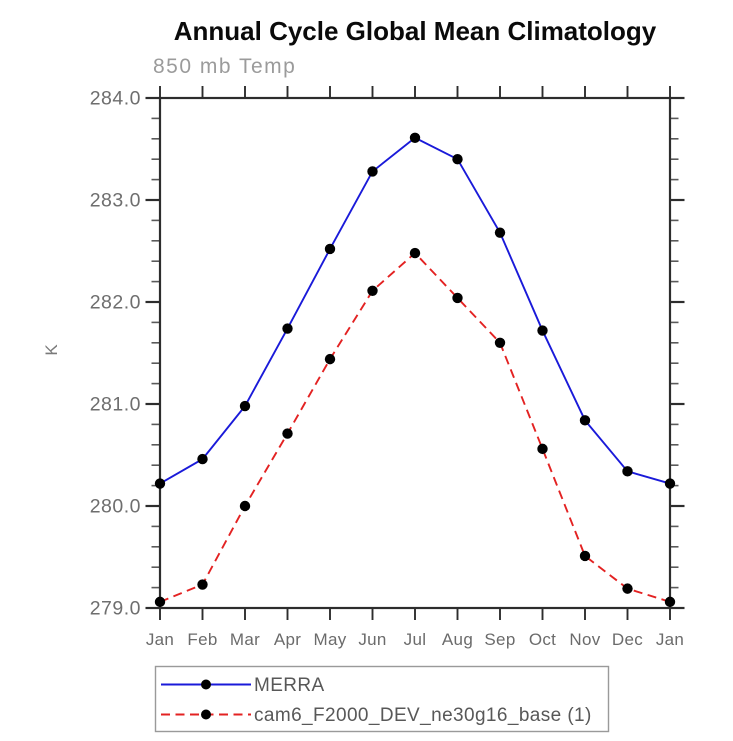  Describe the element at coordinates (115, 609) in the screenshot. I see `y-tick-label: 279.0` at that location.